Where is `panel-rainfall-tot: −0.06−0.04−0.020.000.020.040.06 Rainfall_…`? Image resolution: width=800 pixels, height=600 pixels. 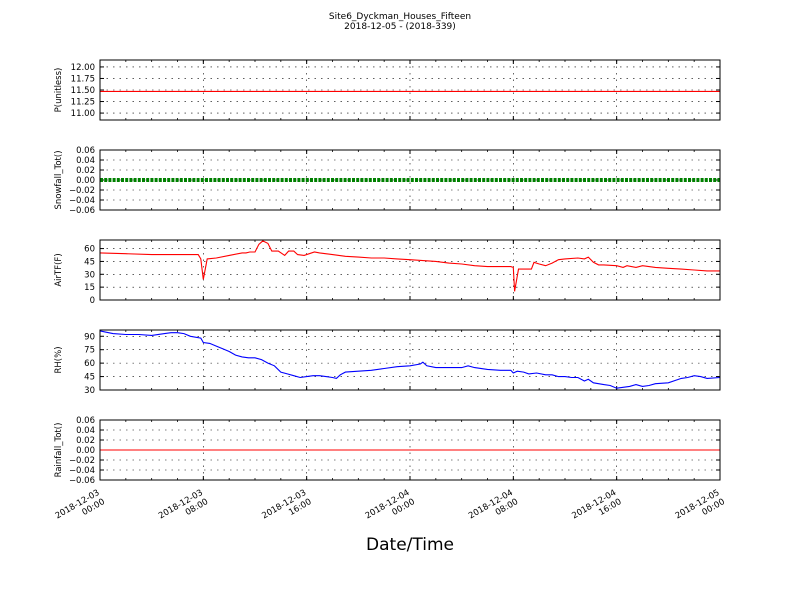 panel-rainfall-tot: −0.06−0.04−0.020.000.020.040.06 Rainfall_… is located at coordinates (387, 451).